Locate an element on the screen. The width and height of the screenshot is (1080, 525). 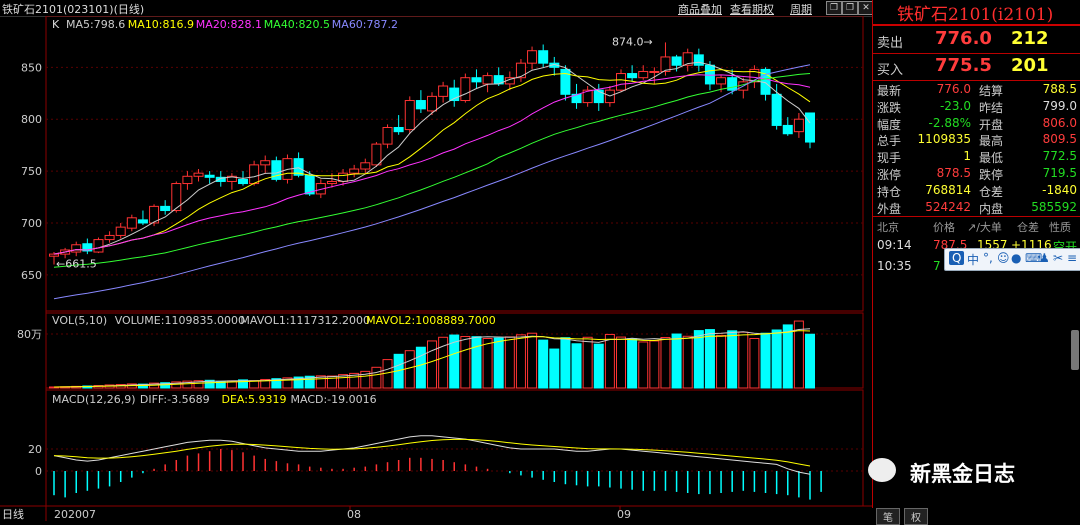
macd-panel is located at coordinates (437, 467).